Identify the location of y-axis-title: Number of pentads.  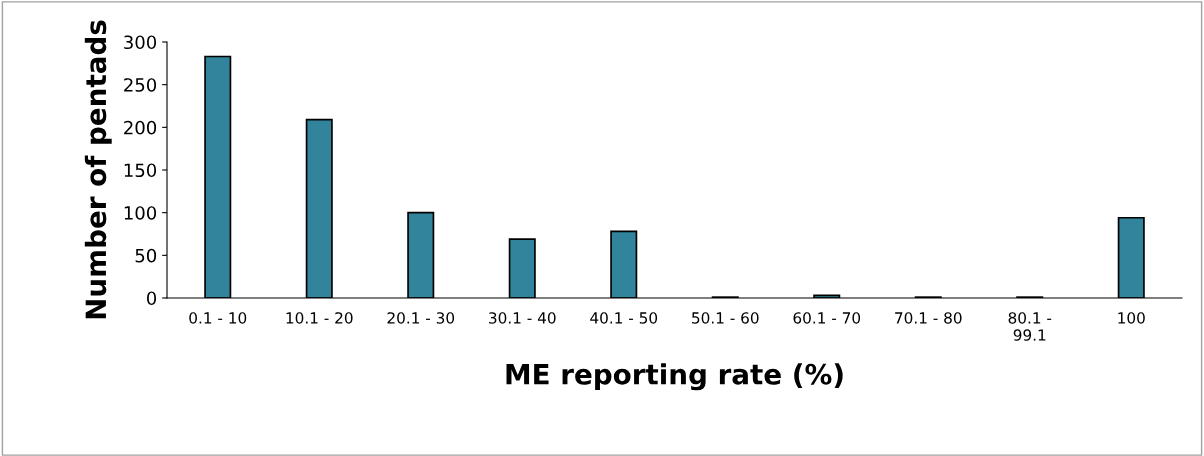
(98, 169).